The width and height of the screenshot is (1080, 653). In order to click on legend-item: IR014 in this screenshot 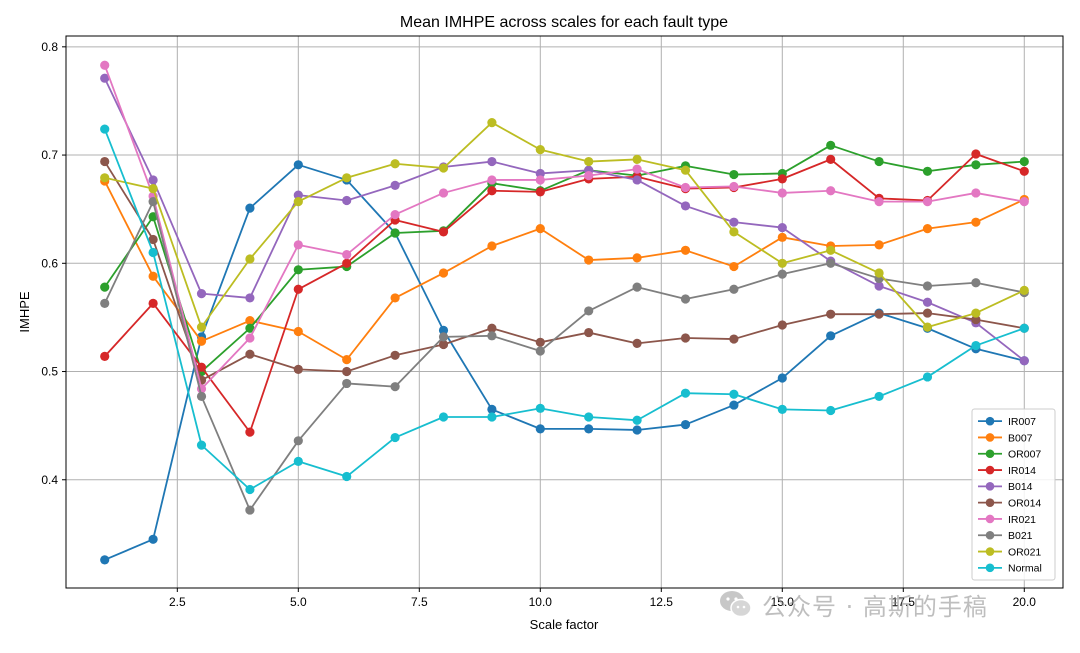, I will do `click(1007, 471)`.